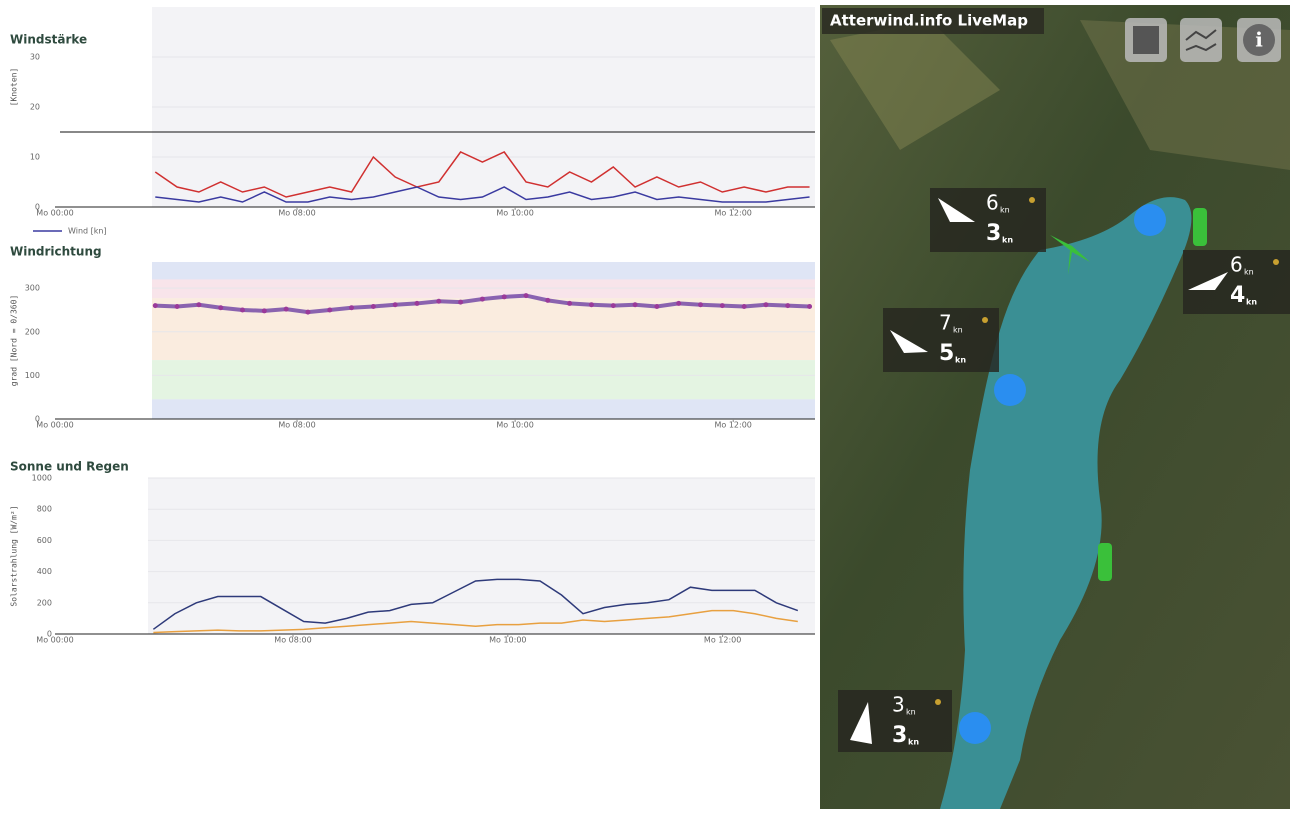 This screenshot has height=813, width=1290. Describe the element at coordinates (44, 602) in the screenshot. I see `y-tick-label: 200` at that location.